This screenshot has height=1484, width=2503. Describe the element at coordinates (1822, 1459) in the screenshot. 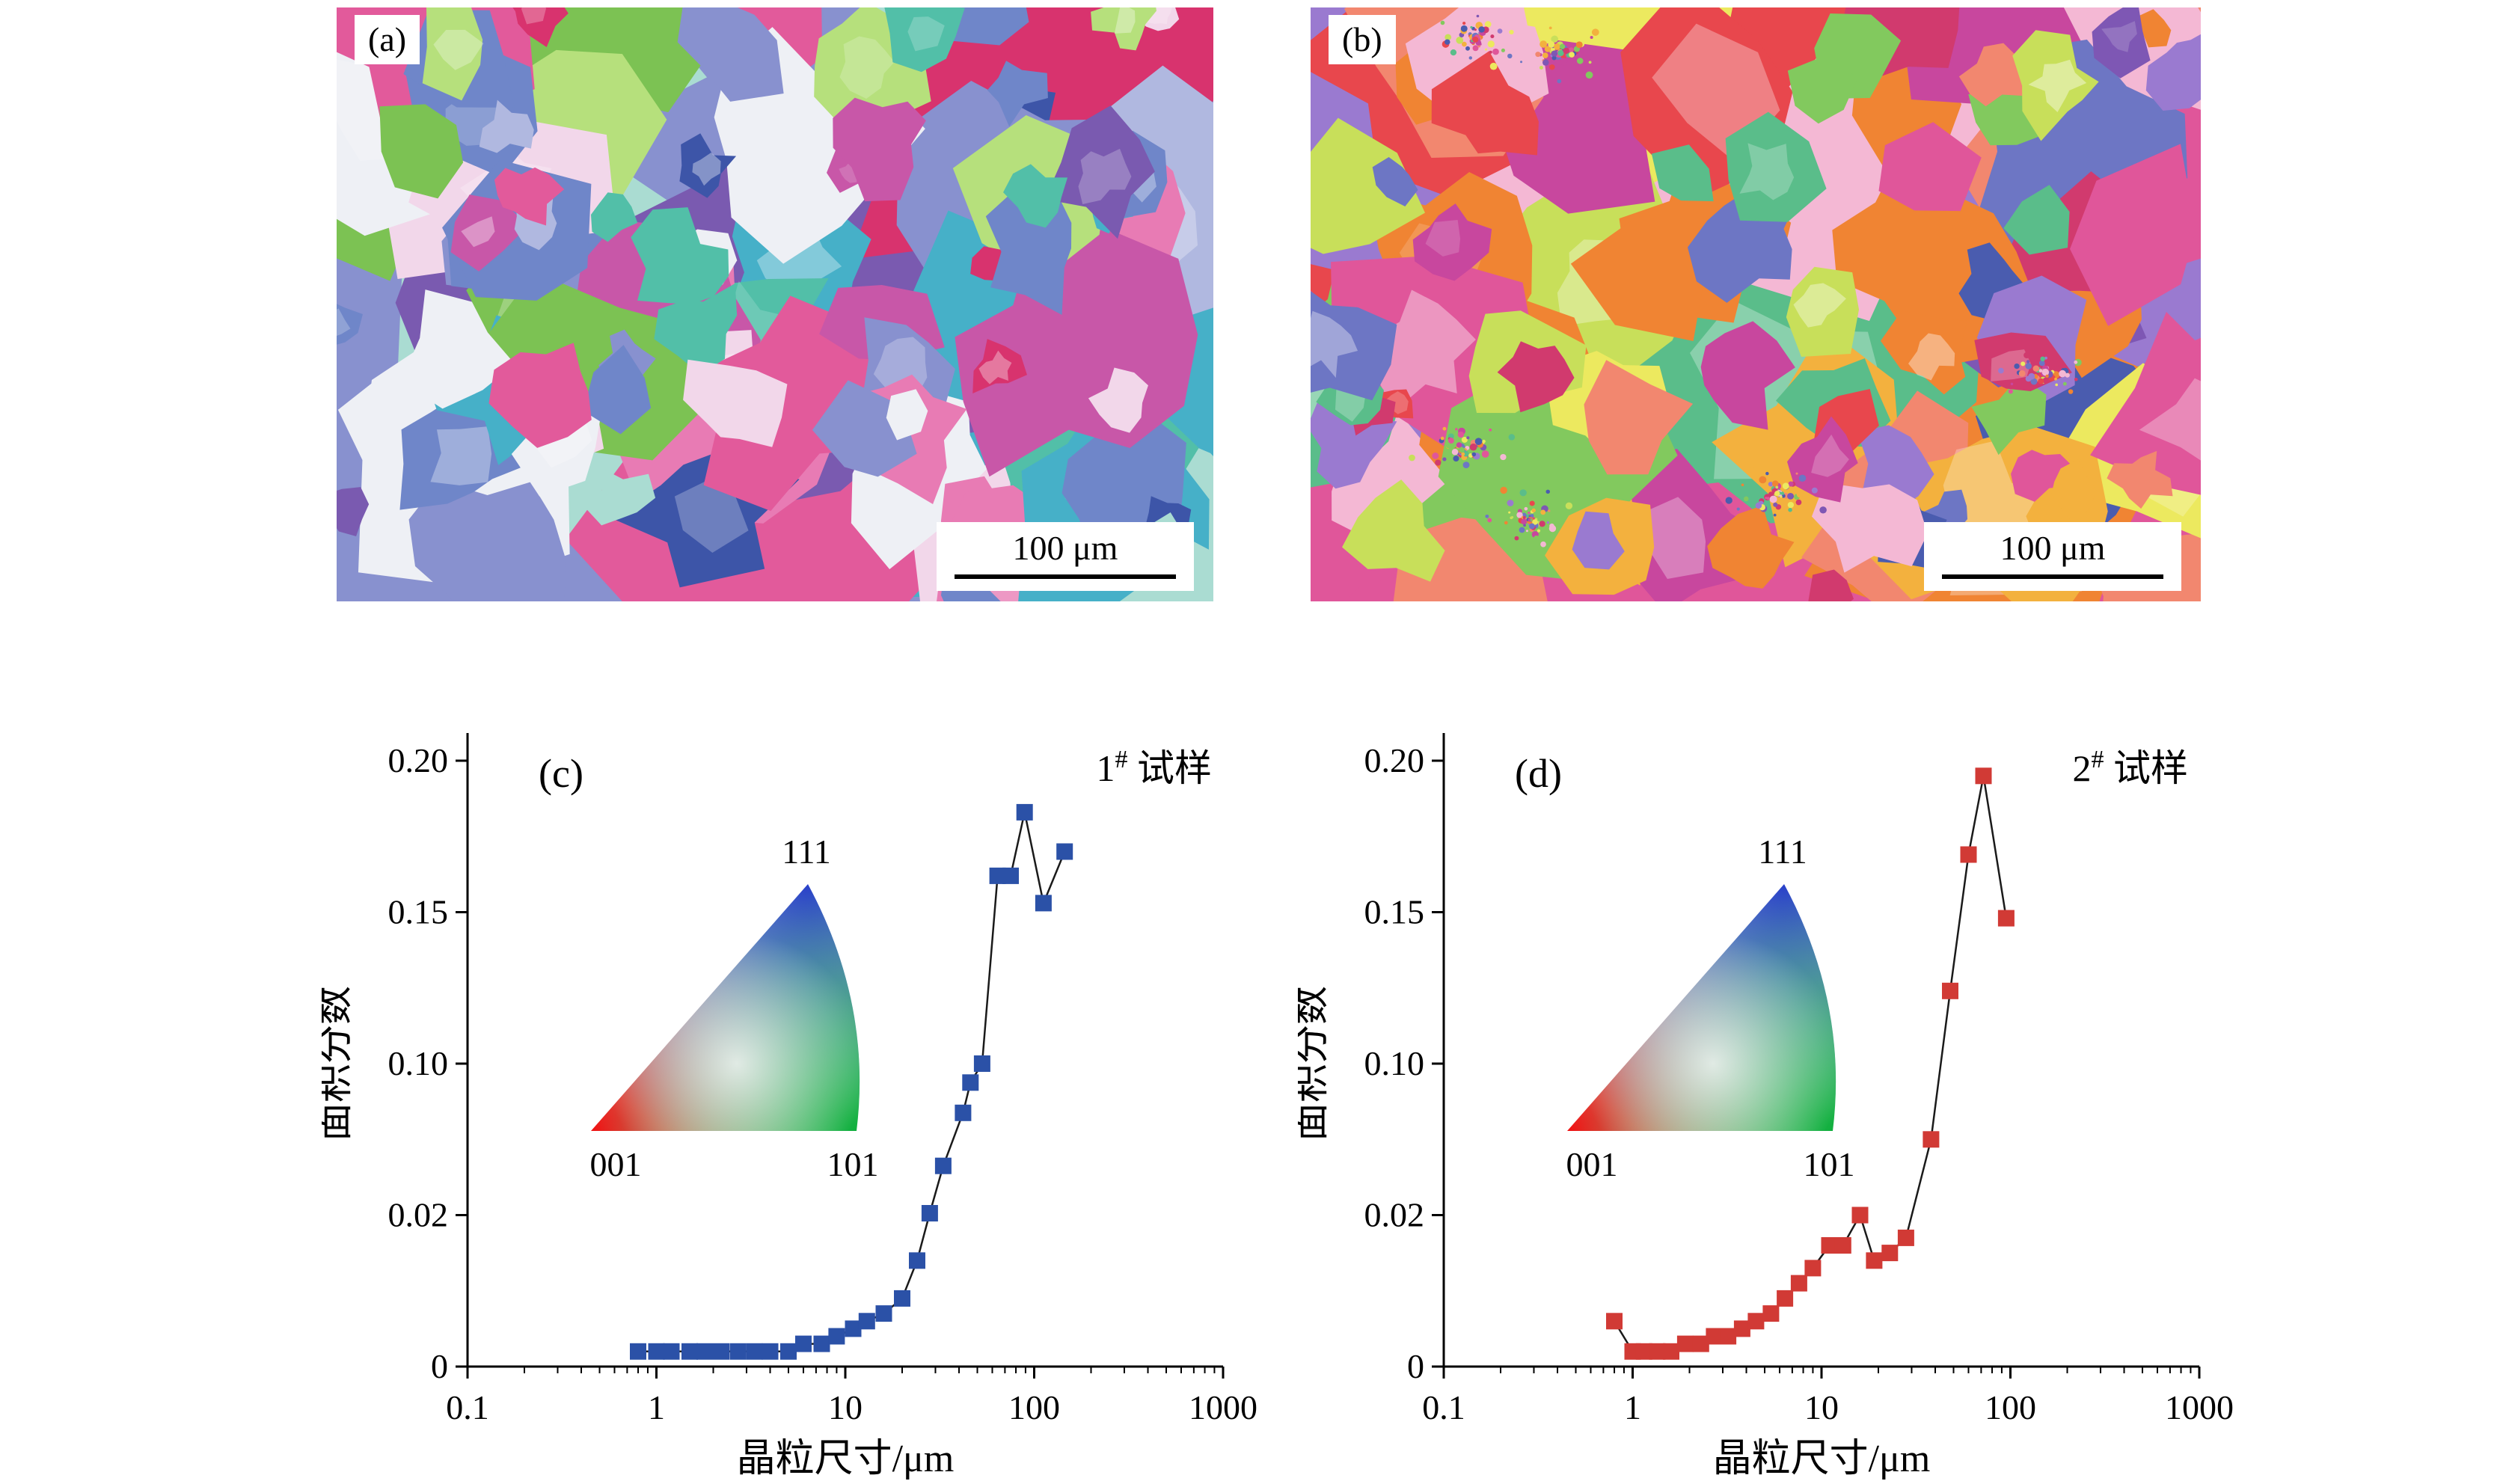

I see `x-axis-title: 晶粒尺寸/μm` at that location.